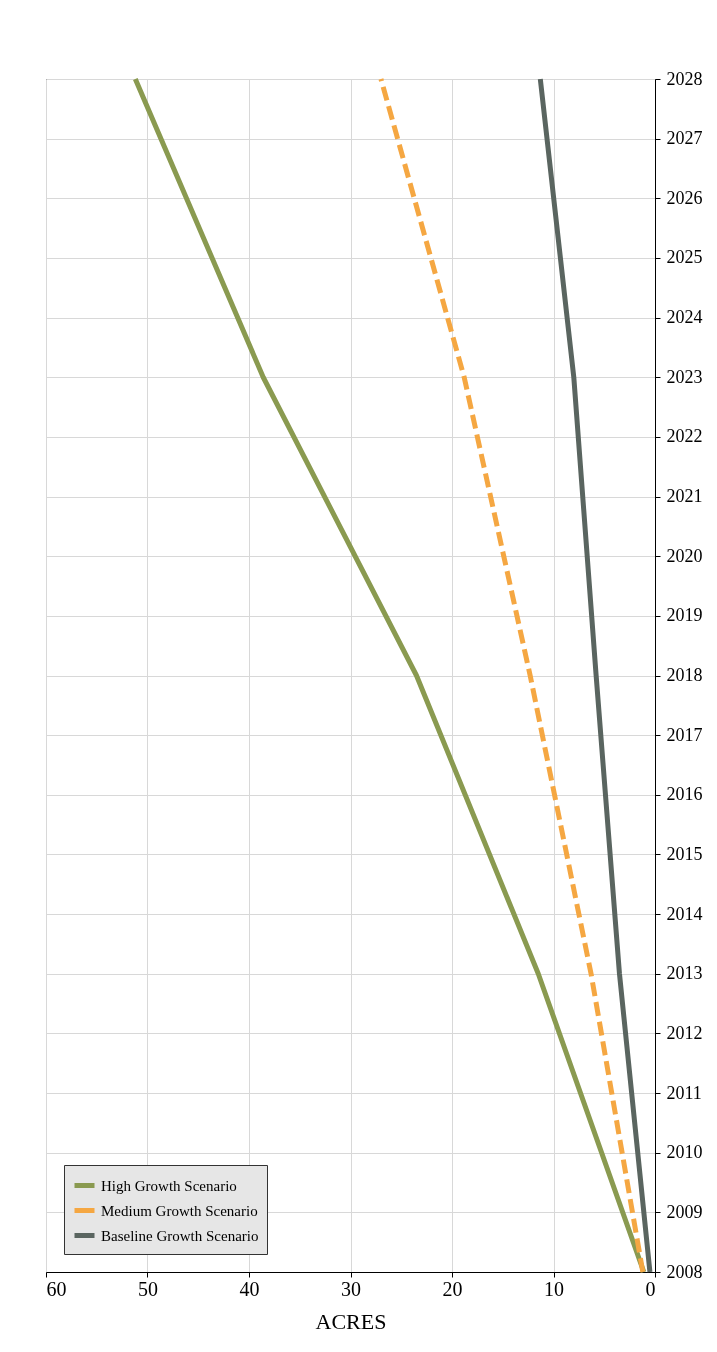 This screenshot has width=717, height=1352. What do you see at coordinates (452, 1288) in the screenshot?
I see `x-tick-label: 20` at bounding box center [452, 1288].